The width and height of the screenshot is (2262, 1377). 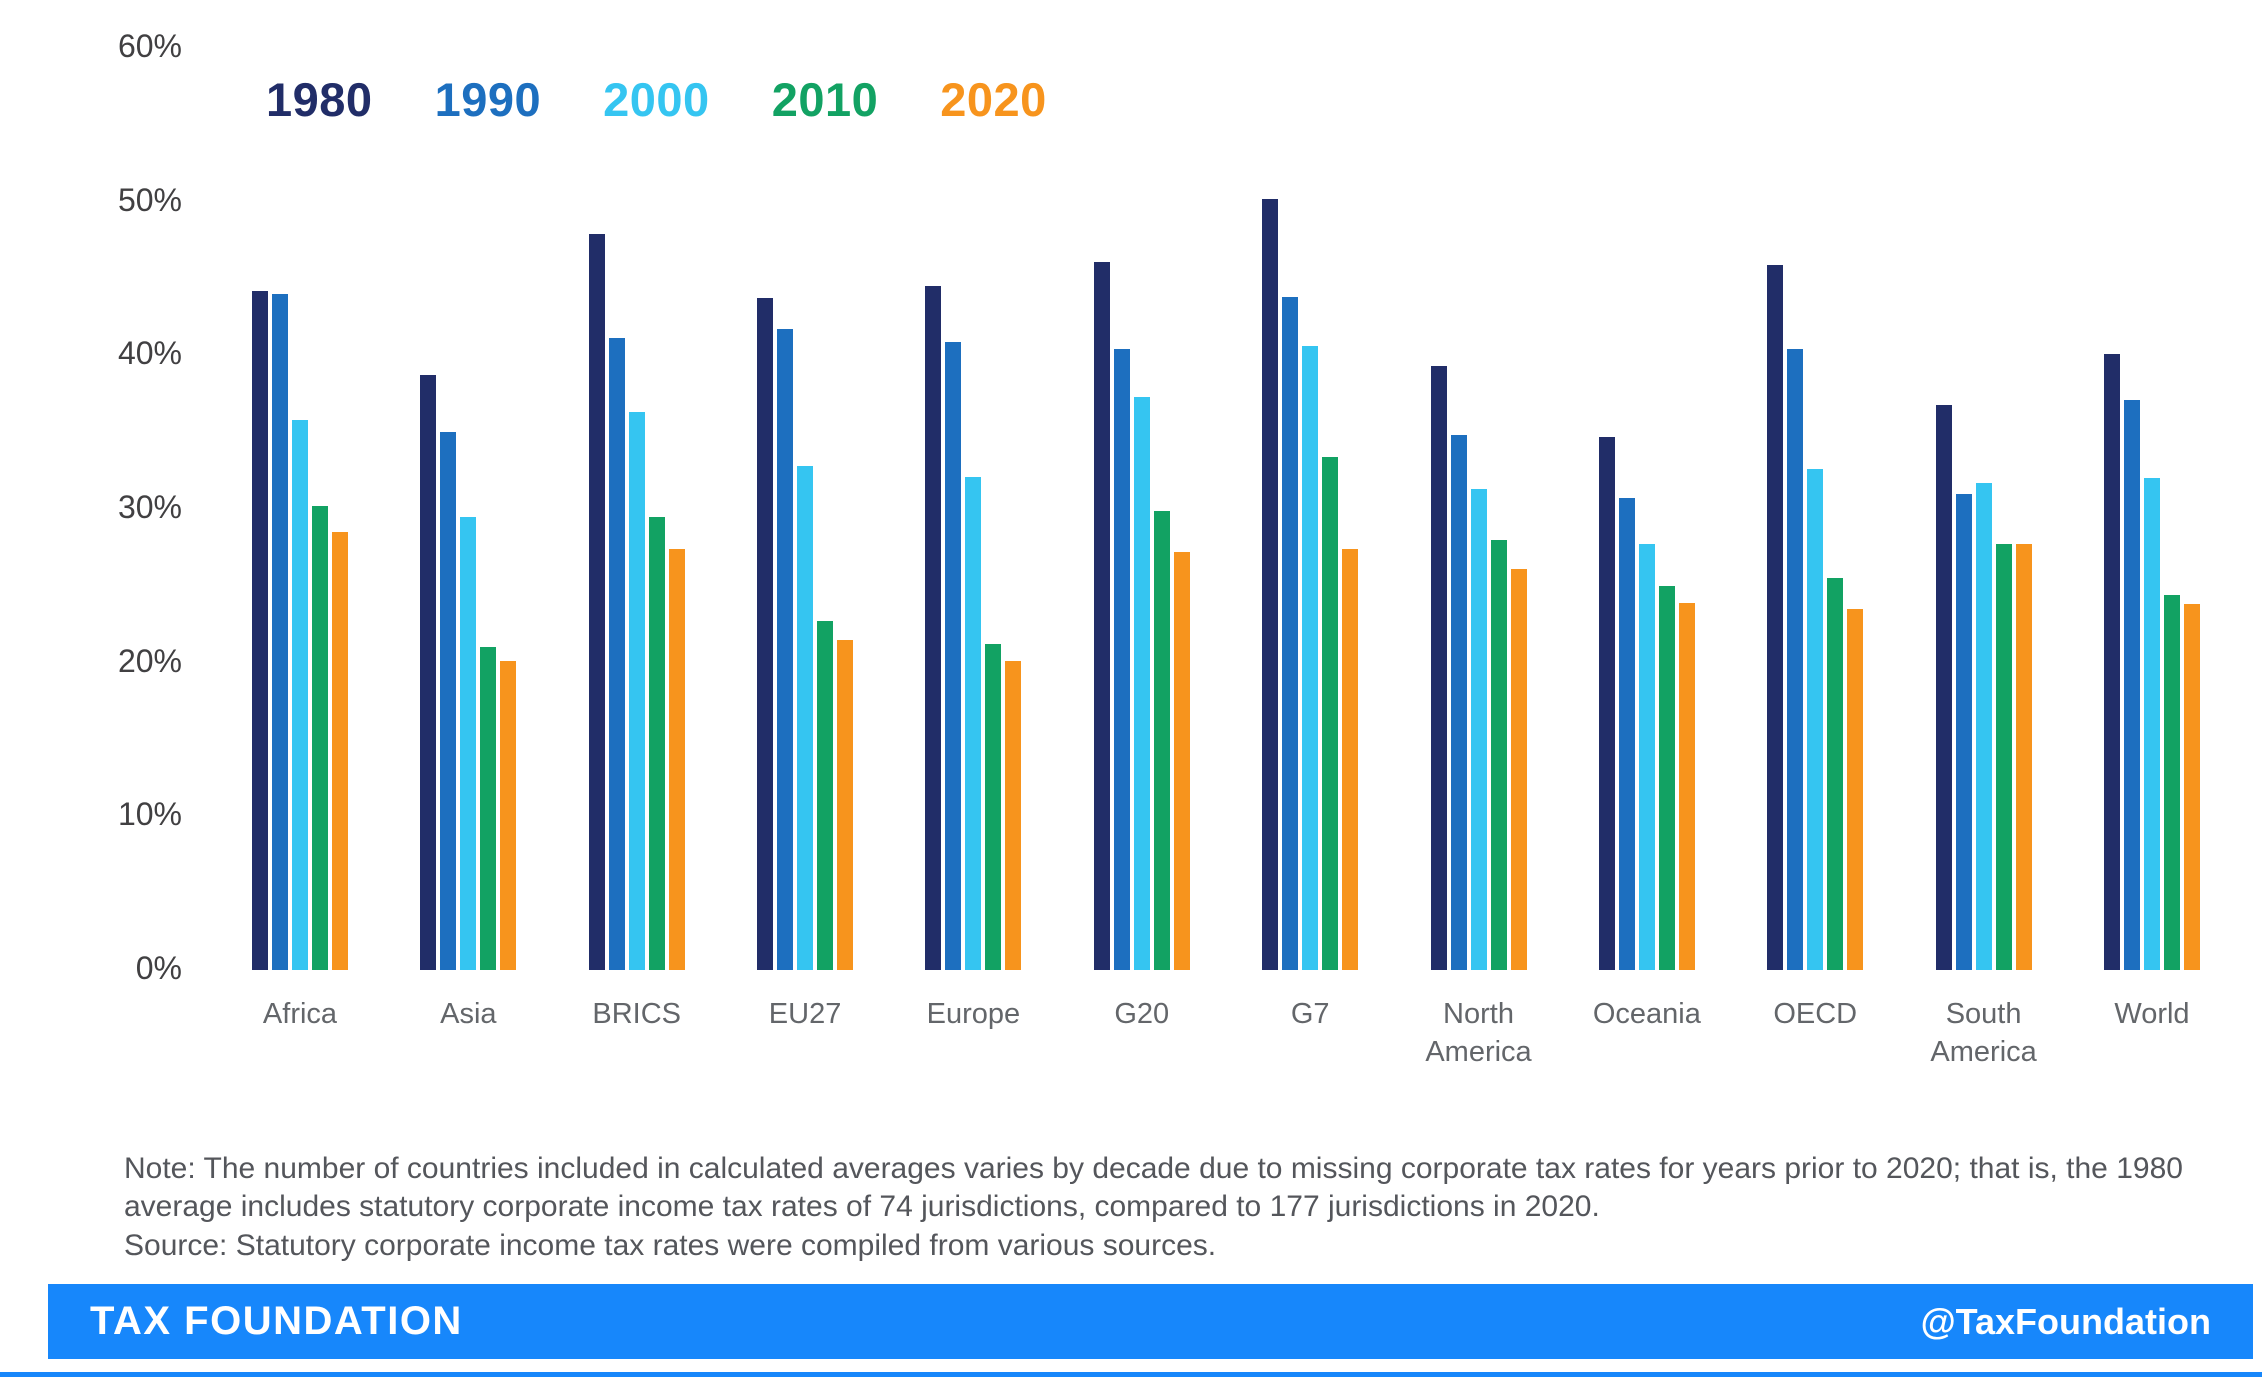 I want to click on y-tick-label: 10%, so click(x=149, y=814).